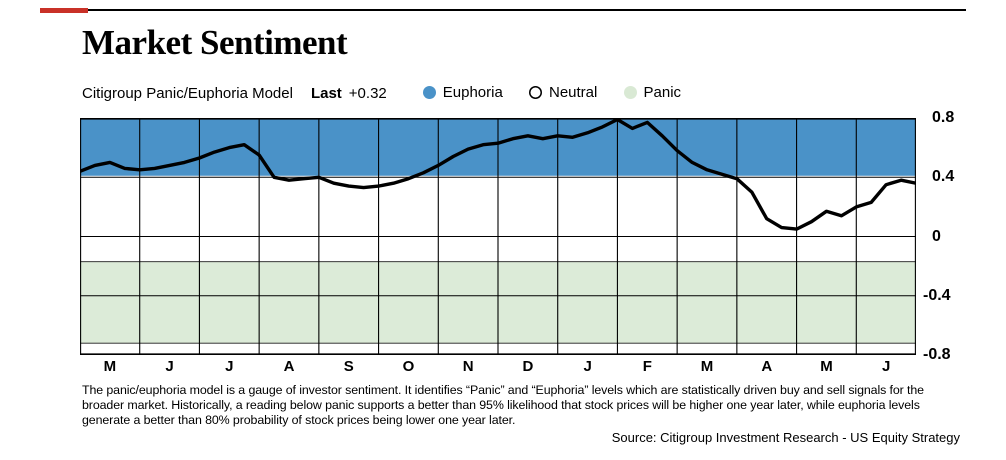  I want to click on legend-item-panic: Panic, so click(652, 92).